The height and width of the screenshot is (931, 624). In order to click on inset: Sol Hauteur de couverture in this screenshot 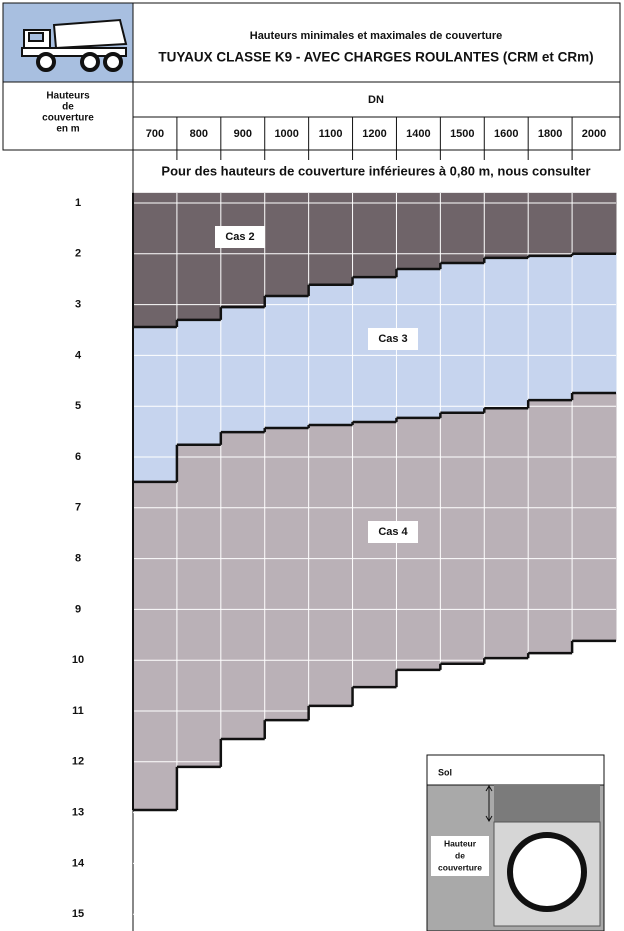, I will do `click(515, 842)`.